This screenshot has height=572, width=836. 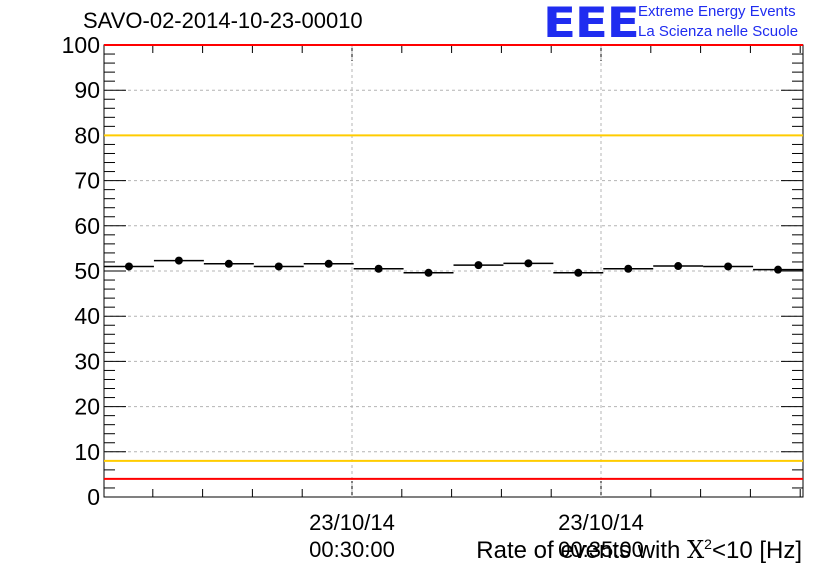 I want to click on x-axis-label: Rate of events with X2<10 [Hz], so click(x=639, y=550).